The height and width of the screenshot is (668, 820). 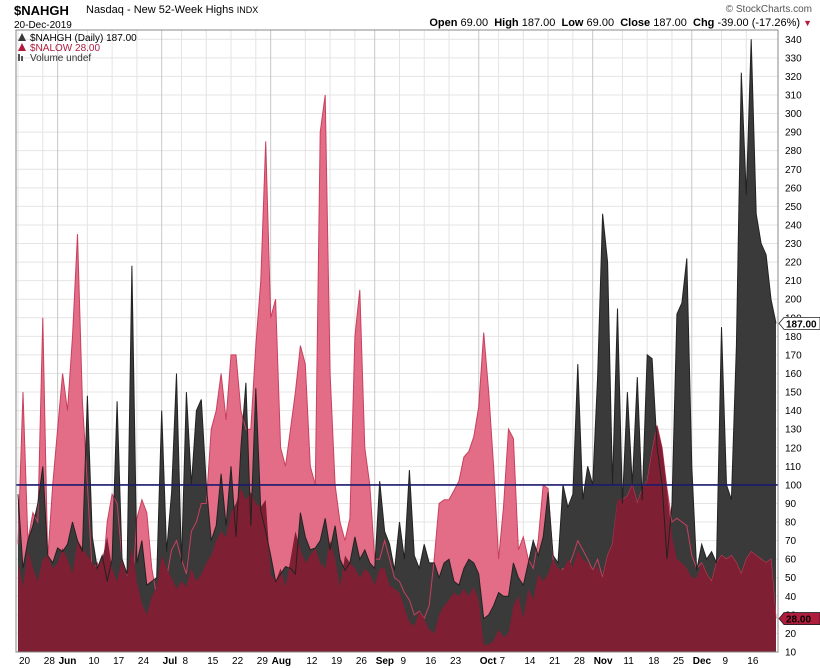 What do you see at coordinates (793, 393) in the screenshot?
I see `y-tick-label: 150` at bounding box center [793, 393].